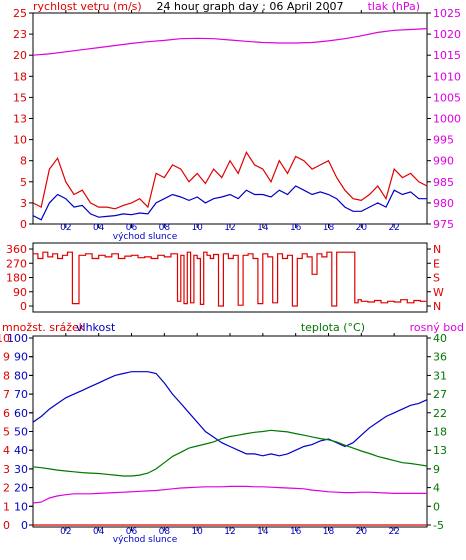  I want to click on rain-tick-label: 1, so click(6, 506).